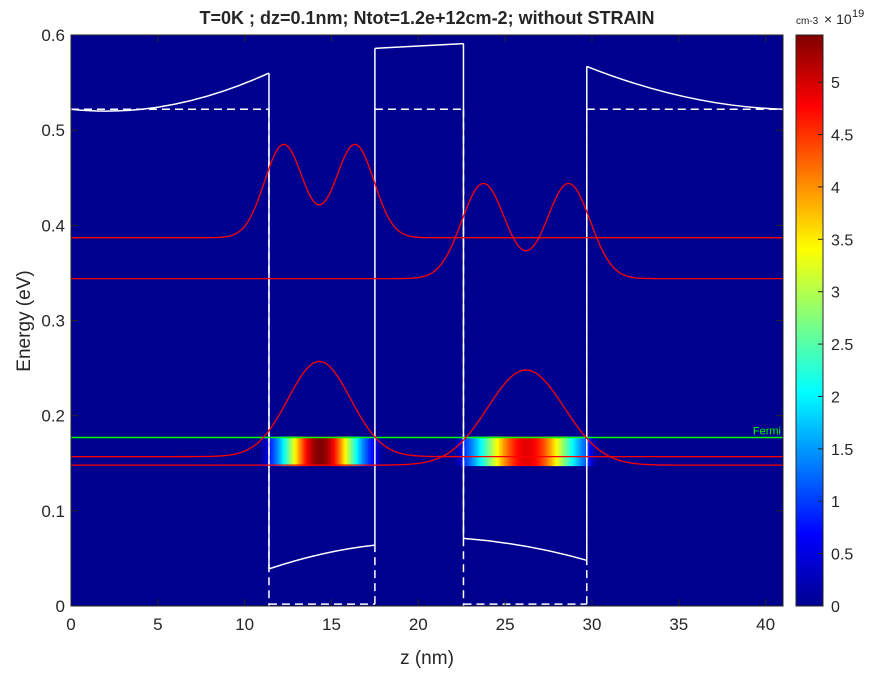 The height and width of the screenshot is (675, 881). I want to click on colorbar: 0 0.5 1 1.5 2 2.5 3 3.5 4 4.5 5 cm-3 × 10 19, so click(829, 312).